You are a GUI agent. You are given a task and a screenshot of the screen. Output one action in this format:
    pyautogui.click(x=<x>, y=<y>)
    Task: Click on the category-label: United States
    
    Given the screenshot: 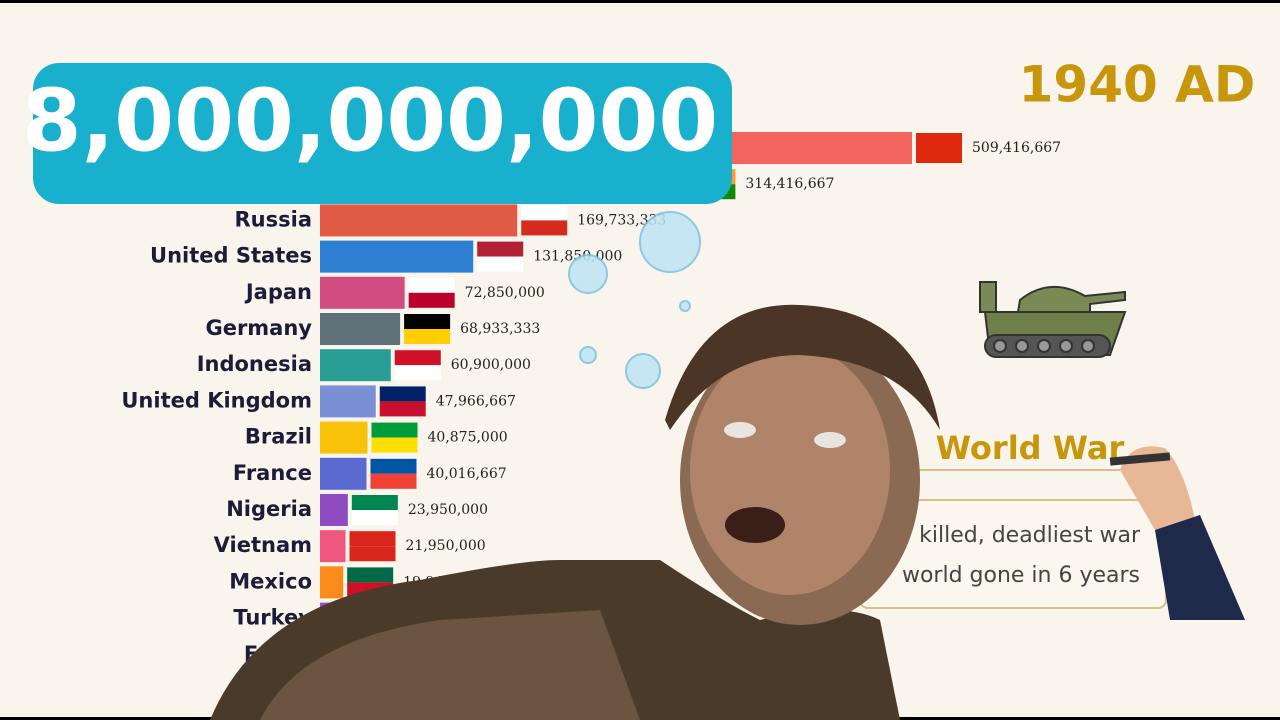 What is the action you would take?
    pyautogui.click(x=231, y=256)
    